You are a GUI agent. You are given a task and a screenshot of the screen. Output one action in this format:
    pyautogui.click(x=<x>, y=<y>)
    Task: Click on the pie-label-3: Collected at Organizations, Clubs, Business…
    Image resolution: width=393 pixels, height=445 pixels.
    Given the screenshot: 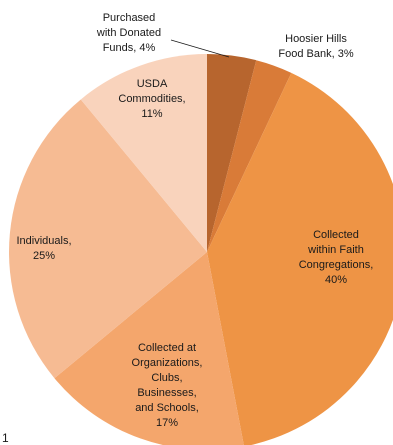 What is the action you would take?
    pyautogui.click(x=167, y=385)
    